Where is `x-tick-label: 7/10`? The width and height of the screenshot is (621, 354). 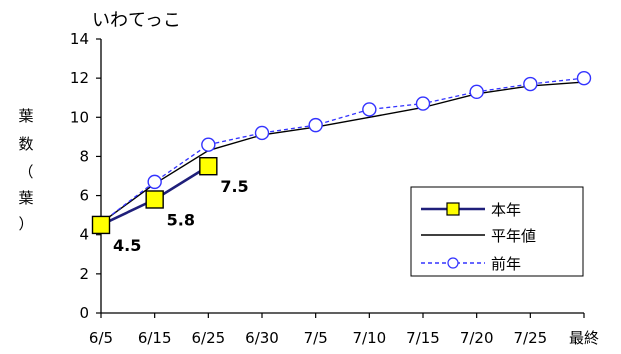 x-tick-label: 7/10 is located at coordinates (369, 338).